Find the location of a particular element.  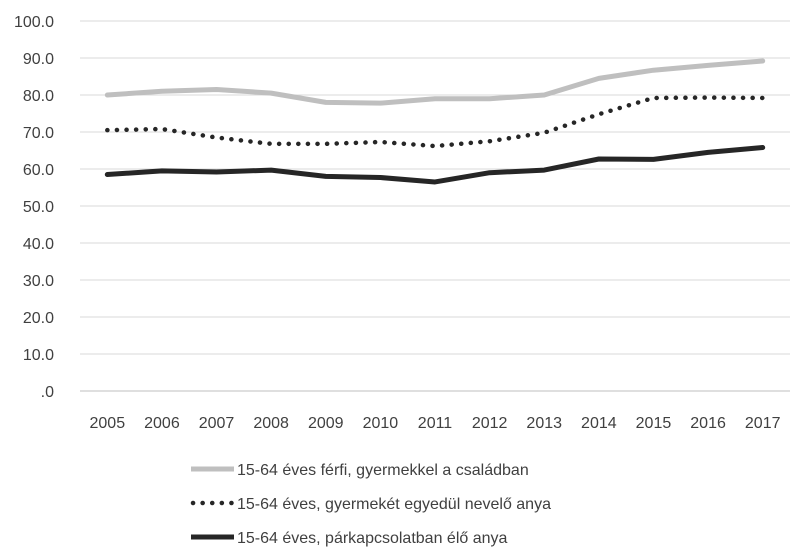

y-tick-label: 20.0 is located at coordinates (38, 318).